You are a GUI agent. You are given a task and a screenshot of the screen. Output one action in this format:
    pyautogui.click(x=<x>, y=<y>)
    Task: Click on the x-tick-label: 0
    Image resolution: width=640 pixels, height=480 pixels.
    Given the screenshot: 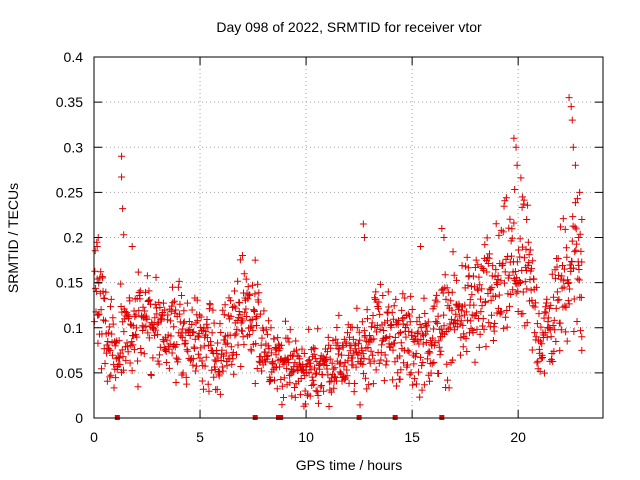 What is the action you would take?
    pyautogui.click(x=94, y=437)
    